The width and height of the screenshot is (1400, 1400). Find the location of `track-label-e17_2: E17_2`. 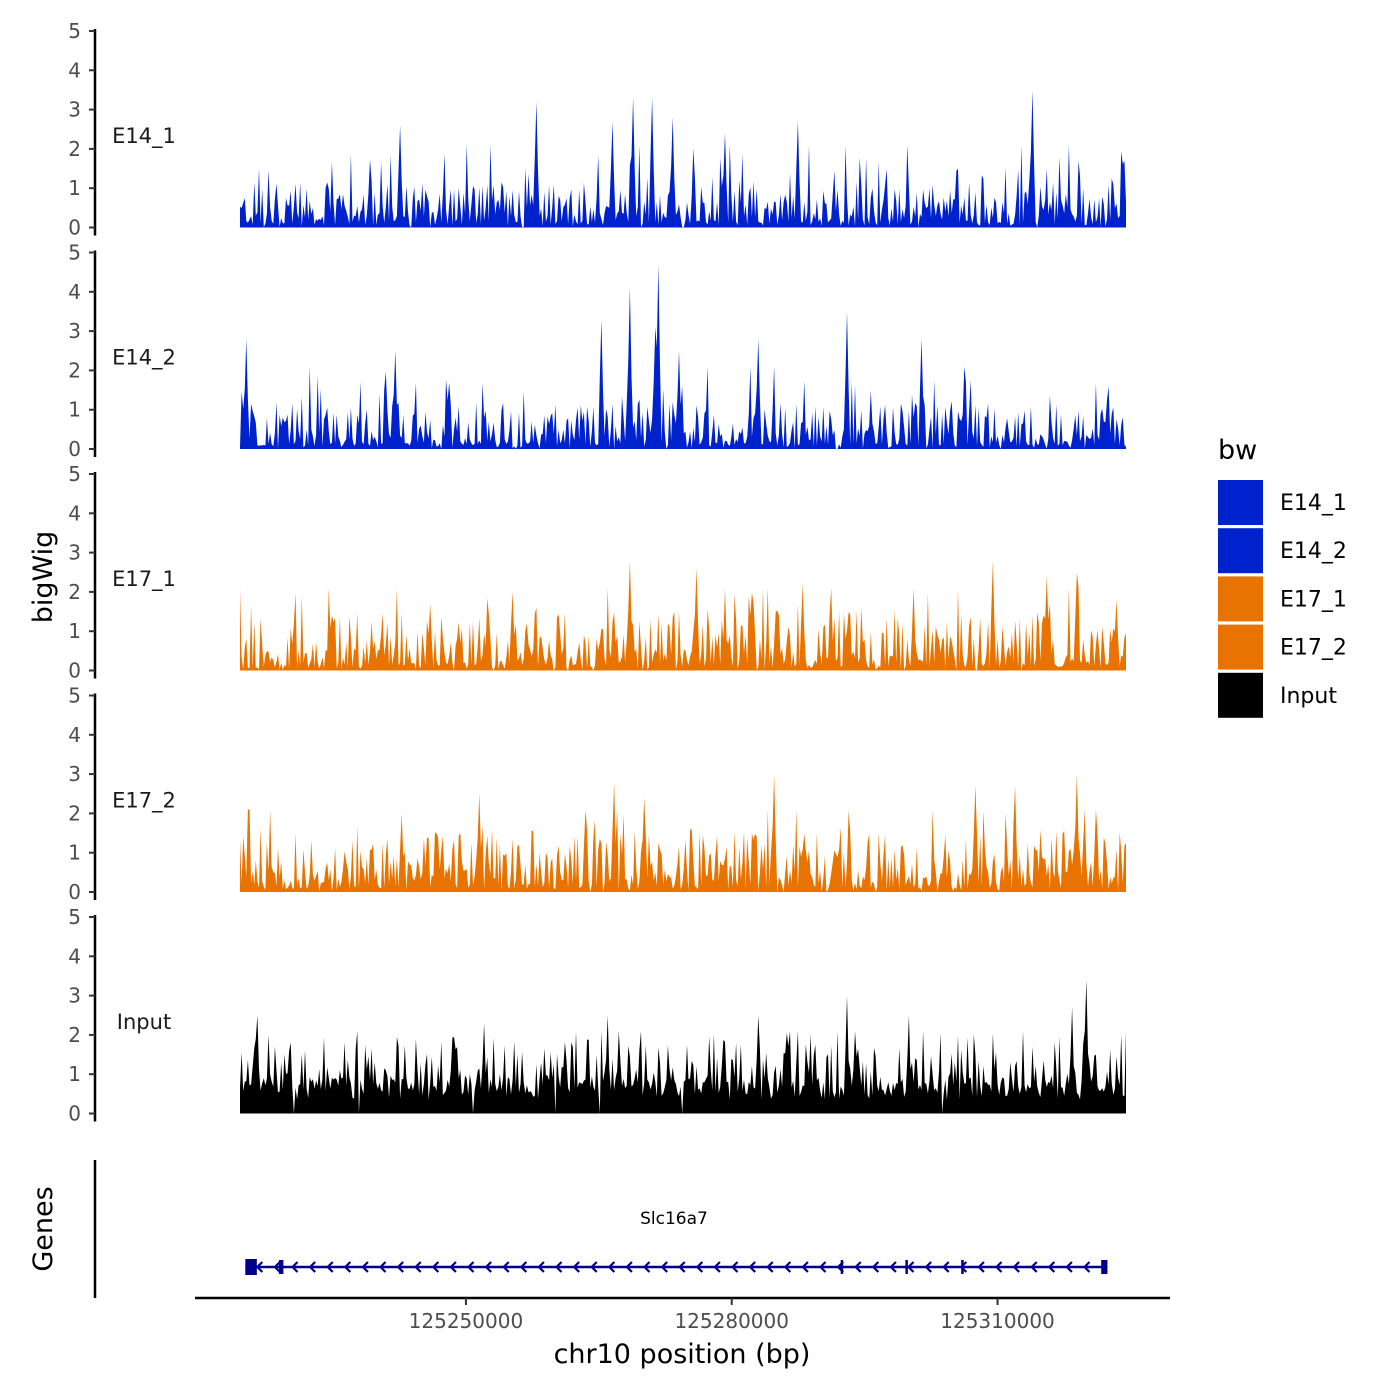

track-label-e17_2: E17_2 is located at coordinates (144, 801).